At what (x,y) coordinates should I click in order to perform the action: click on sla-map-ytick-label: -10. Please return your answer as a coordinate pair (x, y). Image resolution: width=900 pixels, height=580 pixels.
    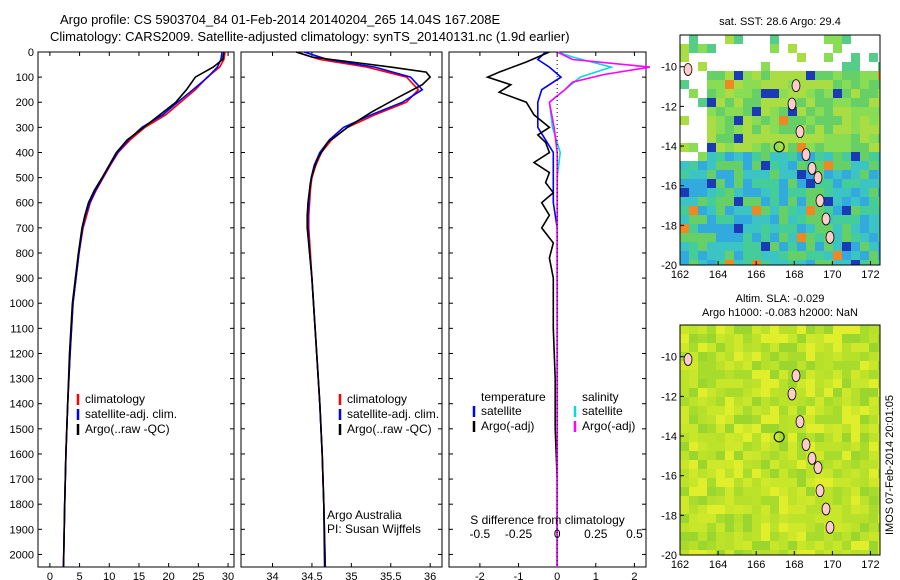
    Looking at the image, I should click on (669, 358).